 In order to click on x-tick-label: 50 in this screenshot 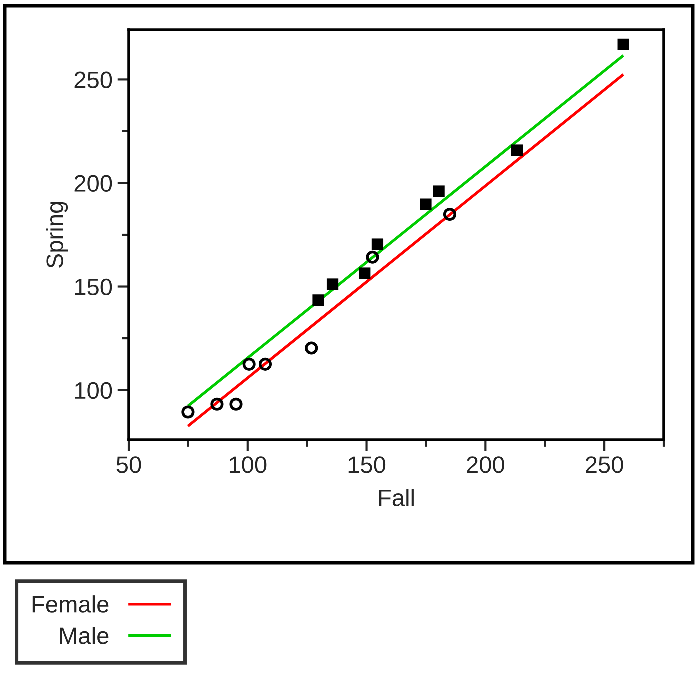, I will do `click(129, 465)`.